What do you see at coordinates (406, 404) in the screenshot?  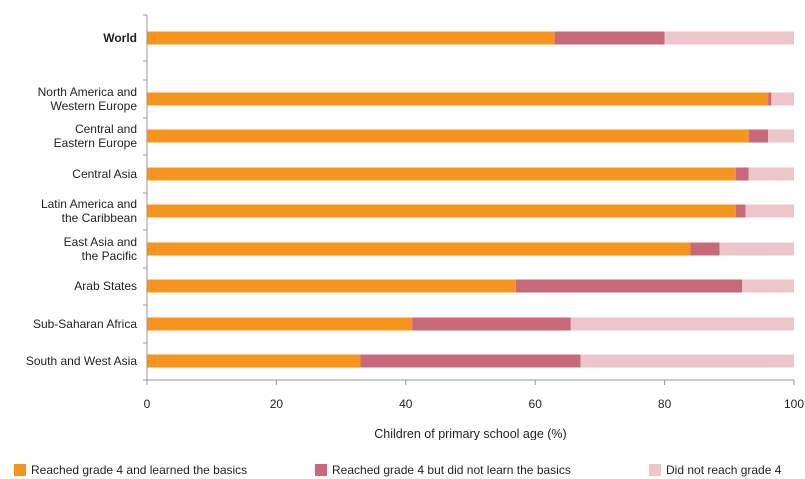 I see `x-tick-label-2: 40` at bounding box center [406, 404].